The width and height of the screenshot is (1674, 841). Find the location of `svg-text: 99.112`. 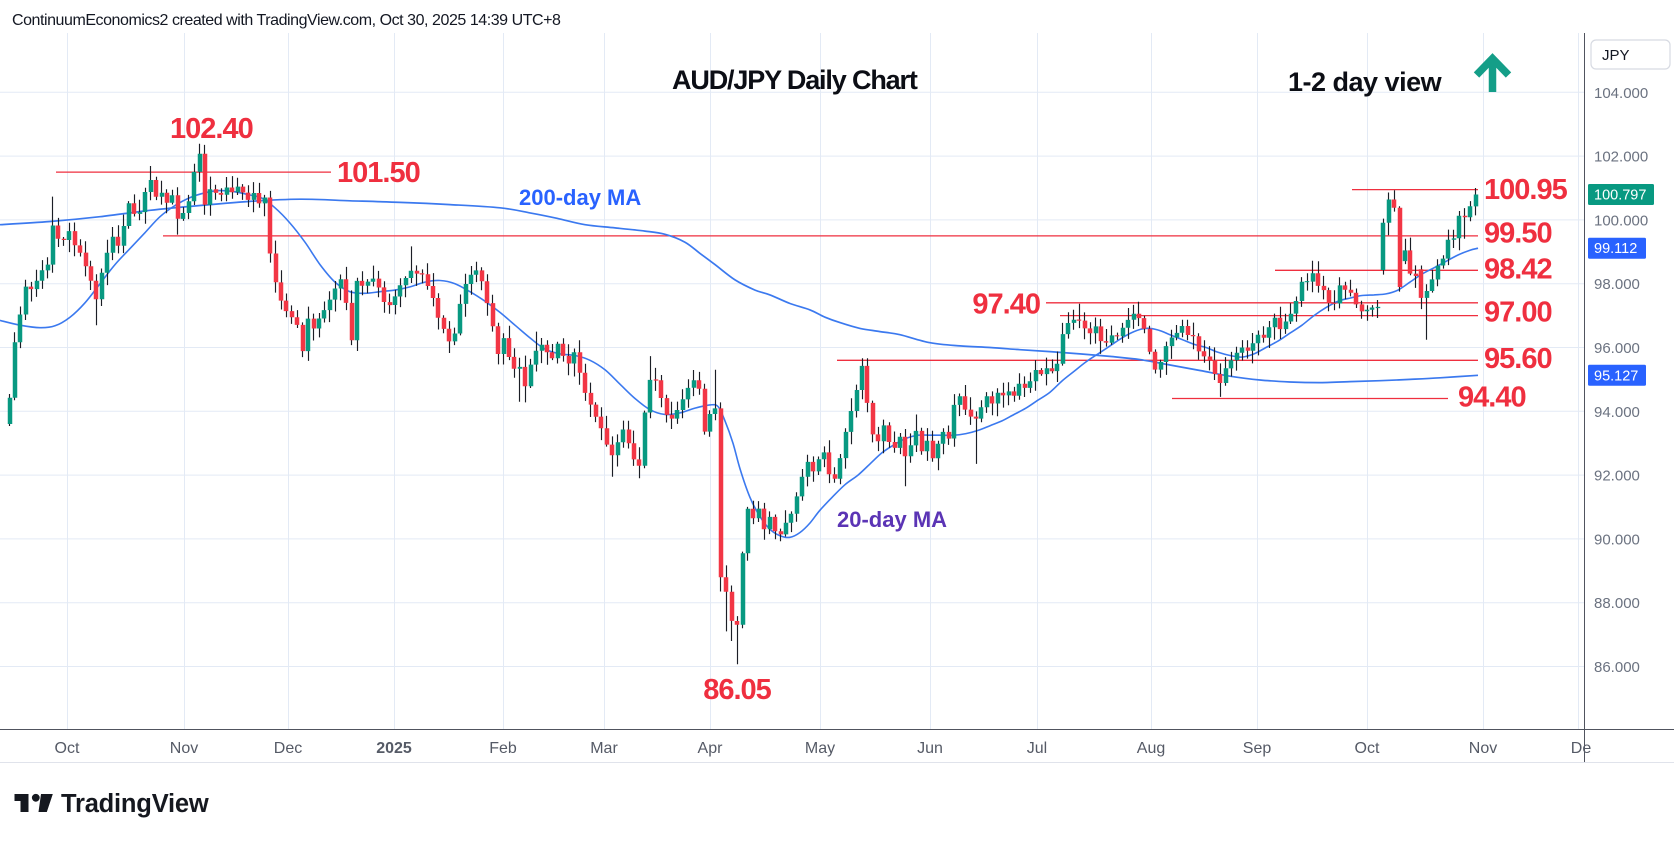

svg-text: 99.112 is located at coordinates (1615, 249).